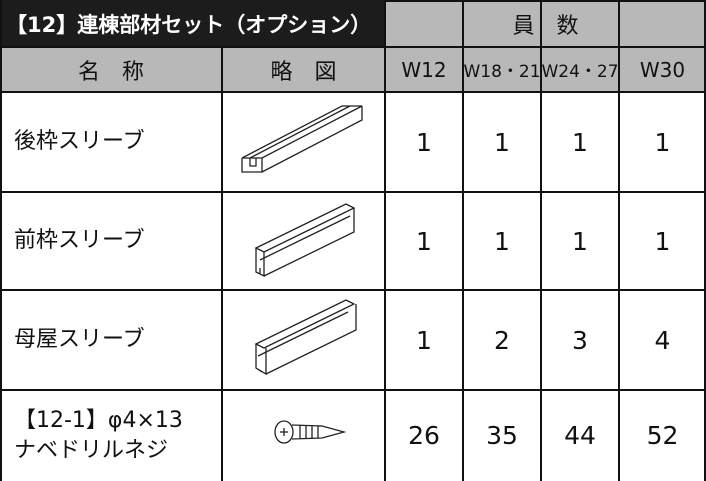  Describe the element at coordinates (91, 450) in the screenshot. I see `part-name-line: ナベドリルネジ` at that location.